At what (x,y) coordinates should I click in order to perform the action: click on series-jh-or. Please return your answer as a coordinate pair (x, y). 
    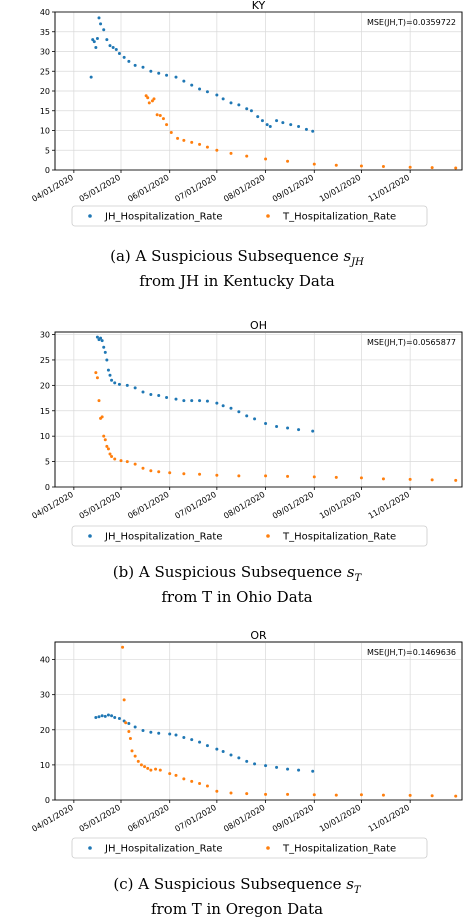
    Looking at the image, I should click on (204, 743).